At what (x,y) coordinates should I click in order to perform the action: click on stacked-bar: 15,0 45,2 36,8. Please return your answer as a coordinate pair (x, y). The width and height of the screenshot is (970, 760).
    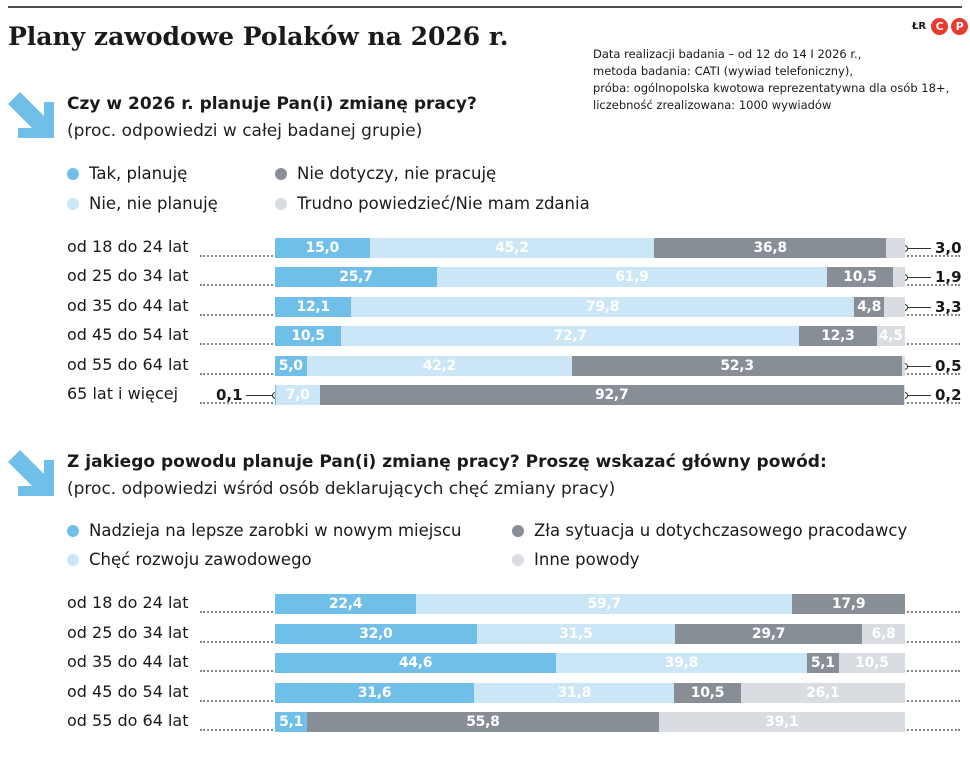
    Looking at the image, I should click on (590, 248).